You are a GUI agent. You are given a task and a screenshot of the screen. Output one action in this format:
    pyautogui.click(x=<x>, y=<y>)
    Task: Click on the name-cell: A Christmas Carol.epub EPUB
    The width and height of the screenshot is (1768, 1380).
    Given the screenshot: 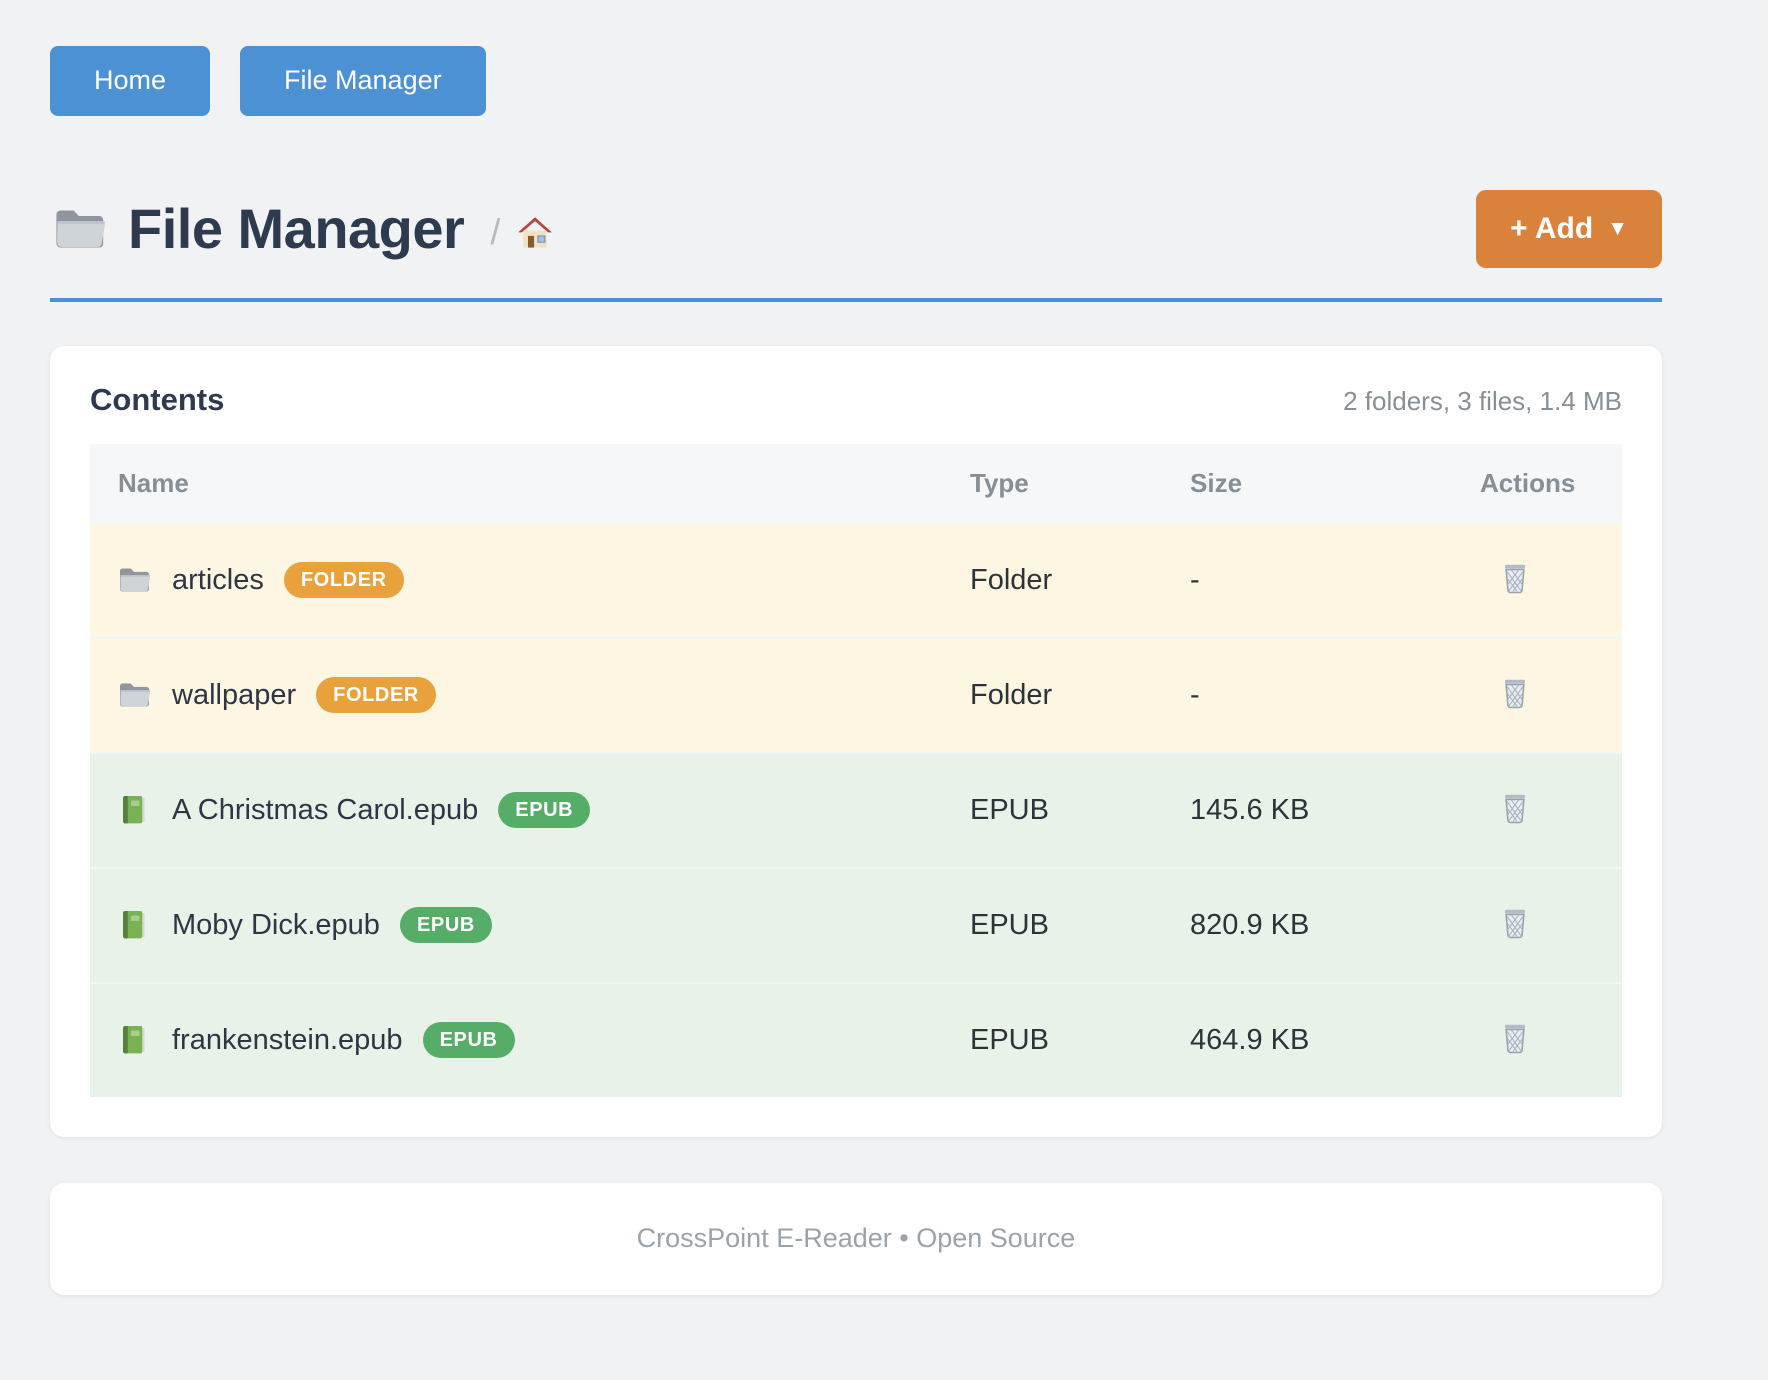 What is the action you would take?
    pyautogui.click(x=530, y=810)
    